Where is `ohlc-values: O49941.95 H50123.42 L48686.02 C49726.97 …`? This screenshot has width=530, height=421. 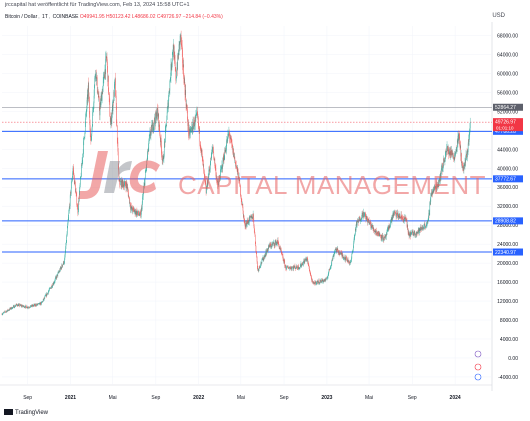
ohlc-values: O49941.95 H50123.42 L48686.02 C49726.97 … is located at coordinates (151, 17).